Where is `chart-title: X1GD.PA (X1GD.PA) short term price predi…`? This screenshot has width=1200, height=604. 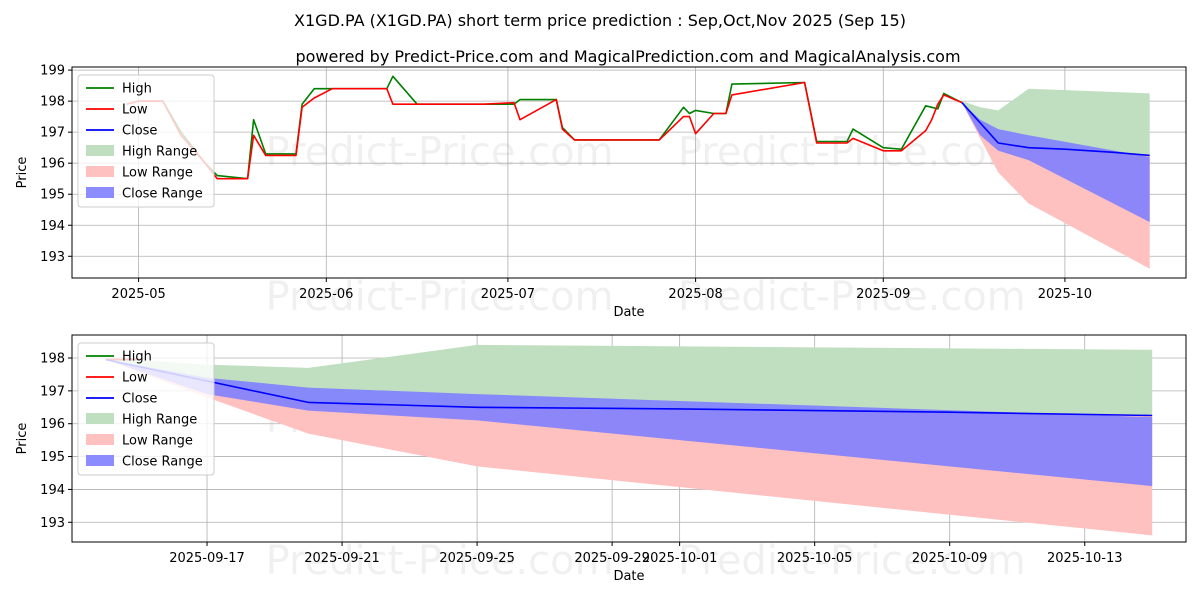 chart-title: X1GD.PA (X1GD.PA) short term price predi… is located at coordinates (600, 20).